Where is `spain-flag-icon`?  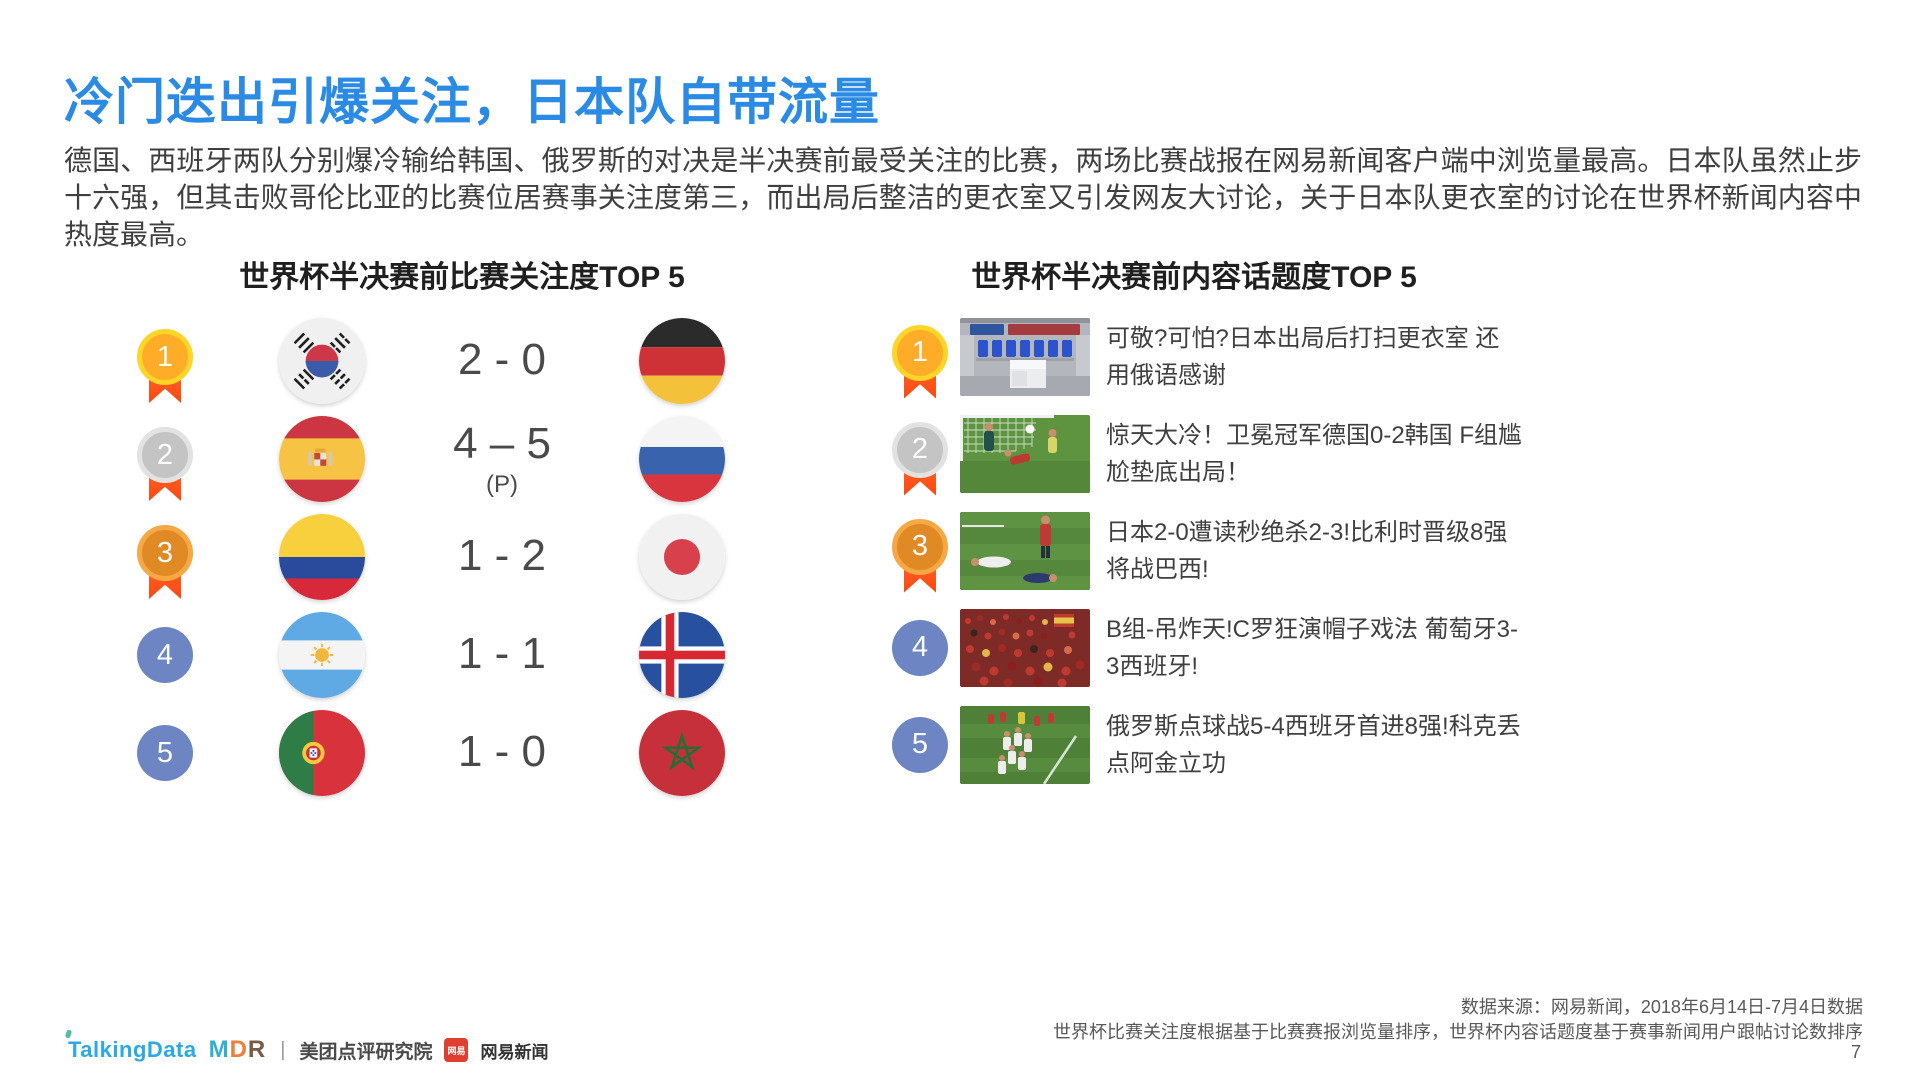
spain-flag-icon is located at coordinates (322, 459).